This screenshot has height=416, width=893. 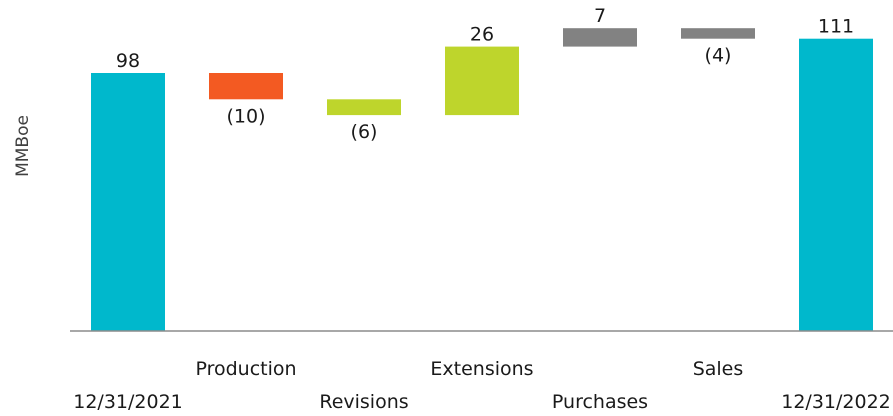 I want to click on data-label-12-31-2021: 98, so click(x=128, y=61).